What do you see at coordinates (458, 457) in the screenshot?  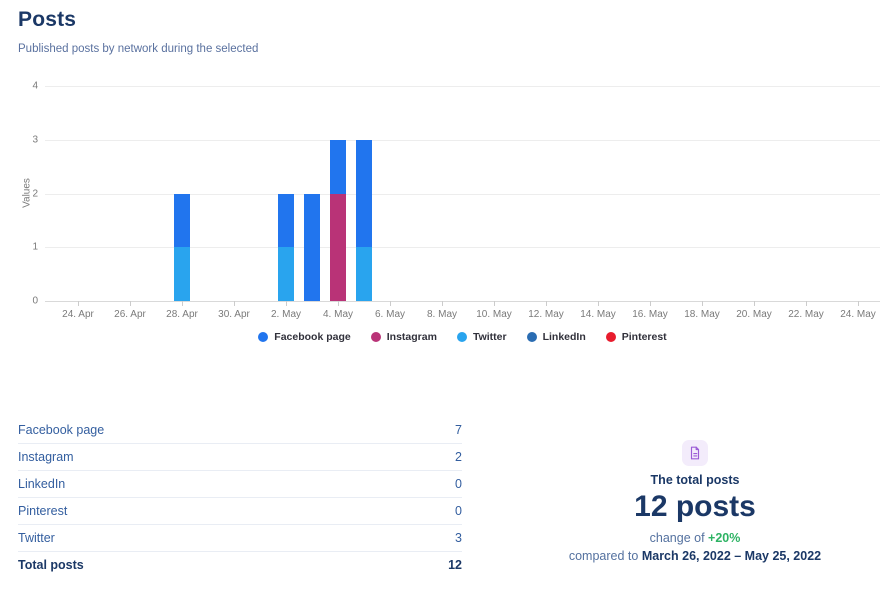 I see `network-value: 2` at bounding box center [458, 457].